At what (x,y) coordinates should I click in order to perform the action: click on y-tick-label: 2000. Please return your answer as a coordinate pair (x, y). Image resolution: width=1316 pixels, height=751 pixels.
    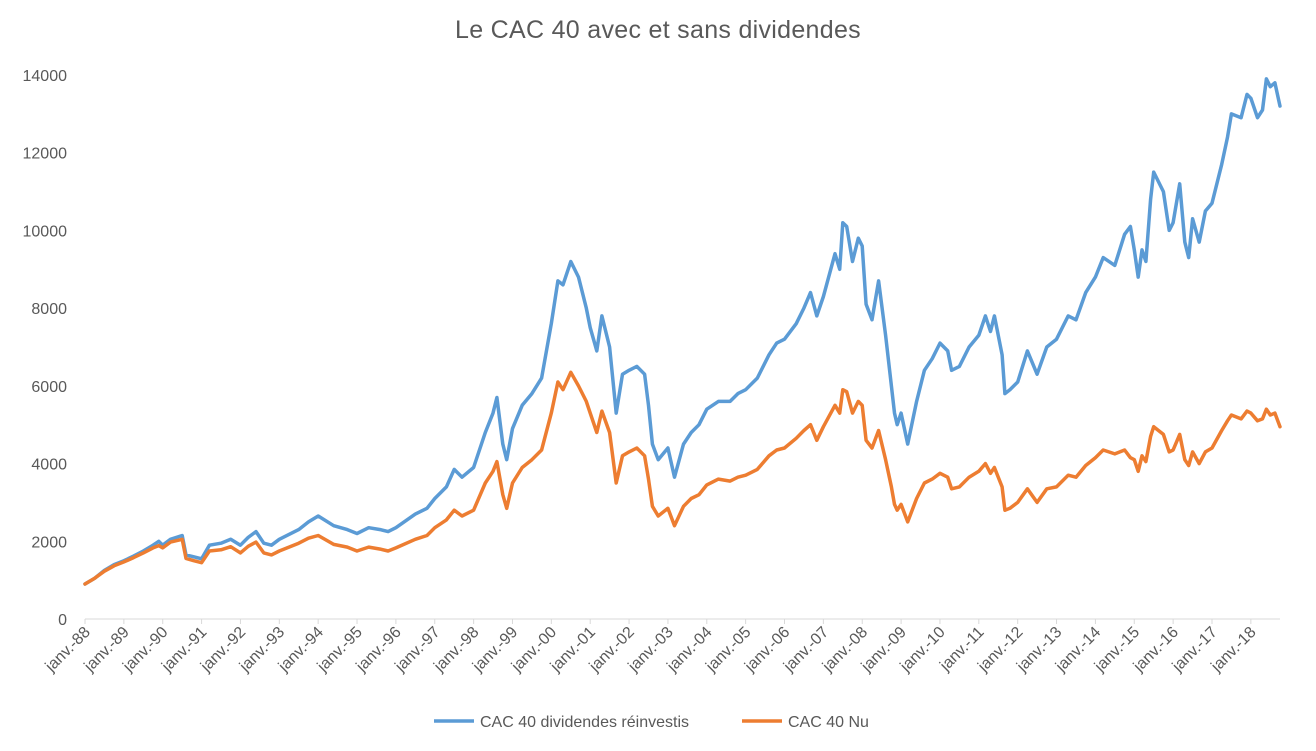
    Looking at the image, I should click on (49, 542).